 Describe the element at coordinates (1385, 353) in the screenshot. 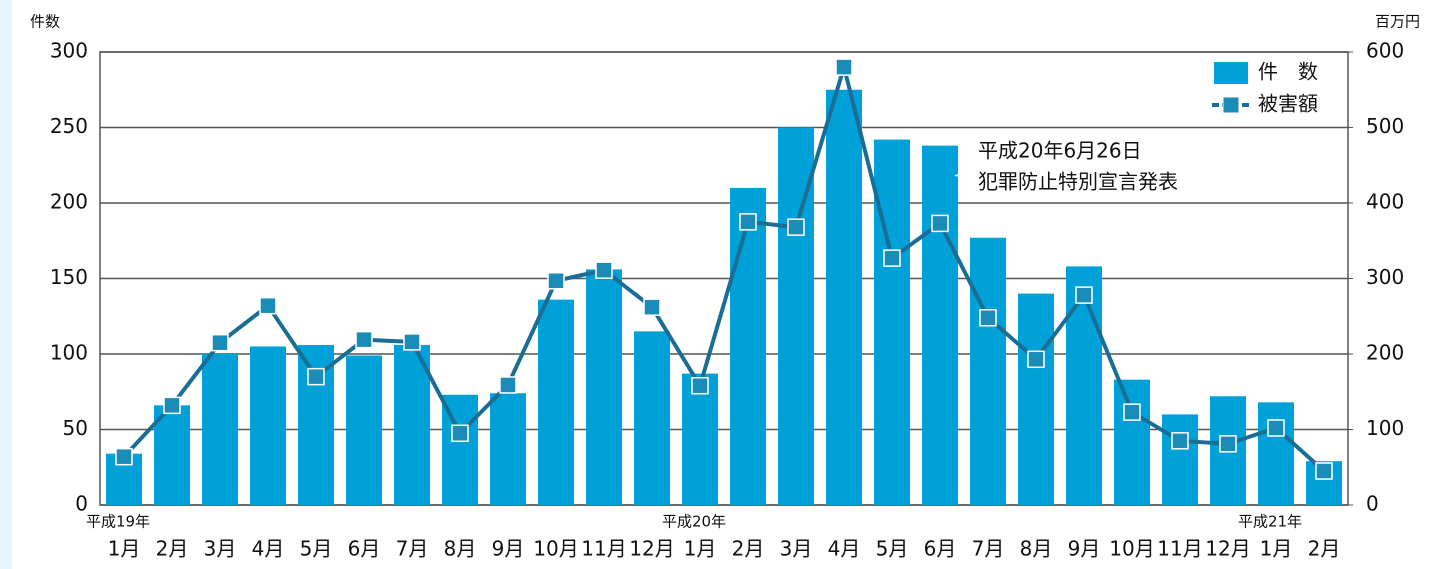

I see `y2-tick-label: 200` at that location.